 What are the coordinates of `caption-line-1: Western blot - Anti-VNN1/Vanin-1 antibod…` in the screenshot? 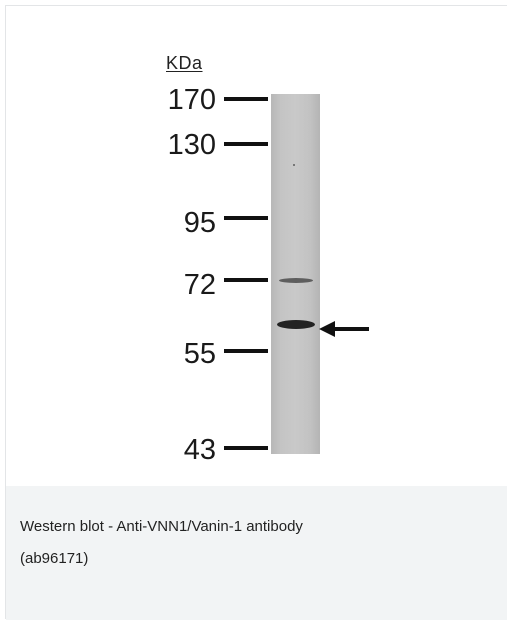 It's located at (161, 526).